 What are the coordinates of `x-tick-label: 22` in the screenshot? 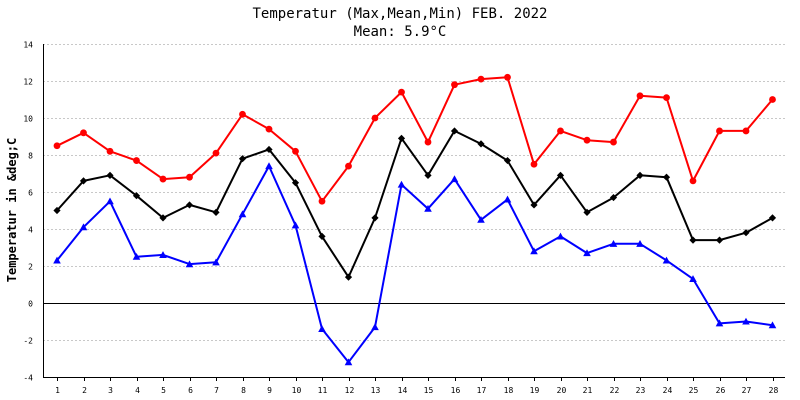 It's located at (615, 390).